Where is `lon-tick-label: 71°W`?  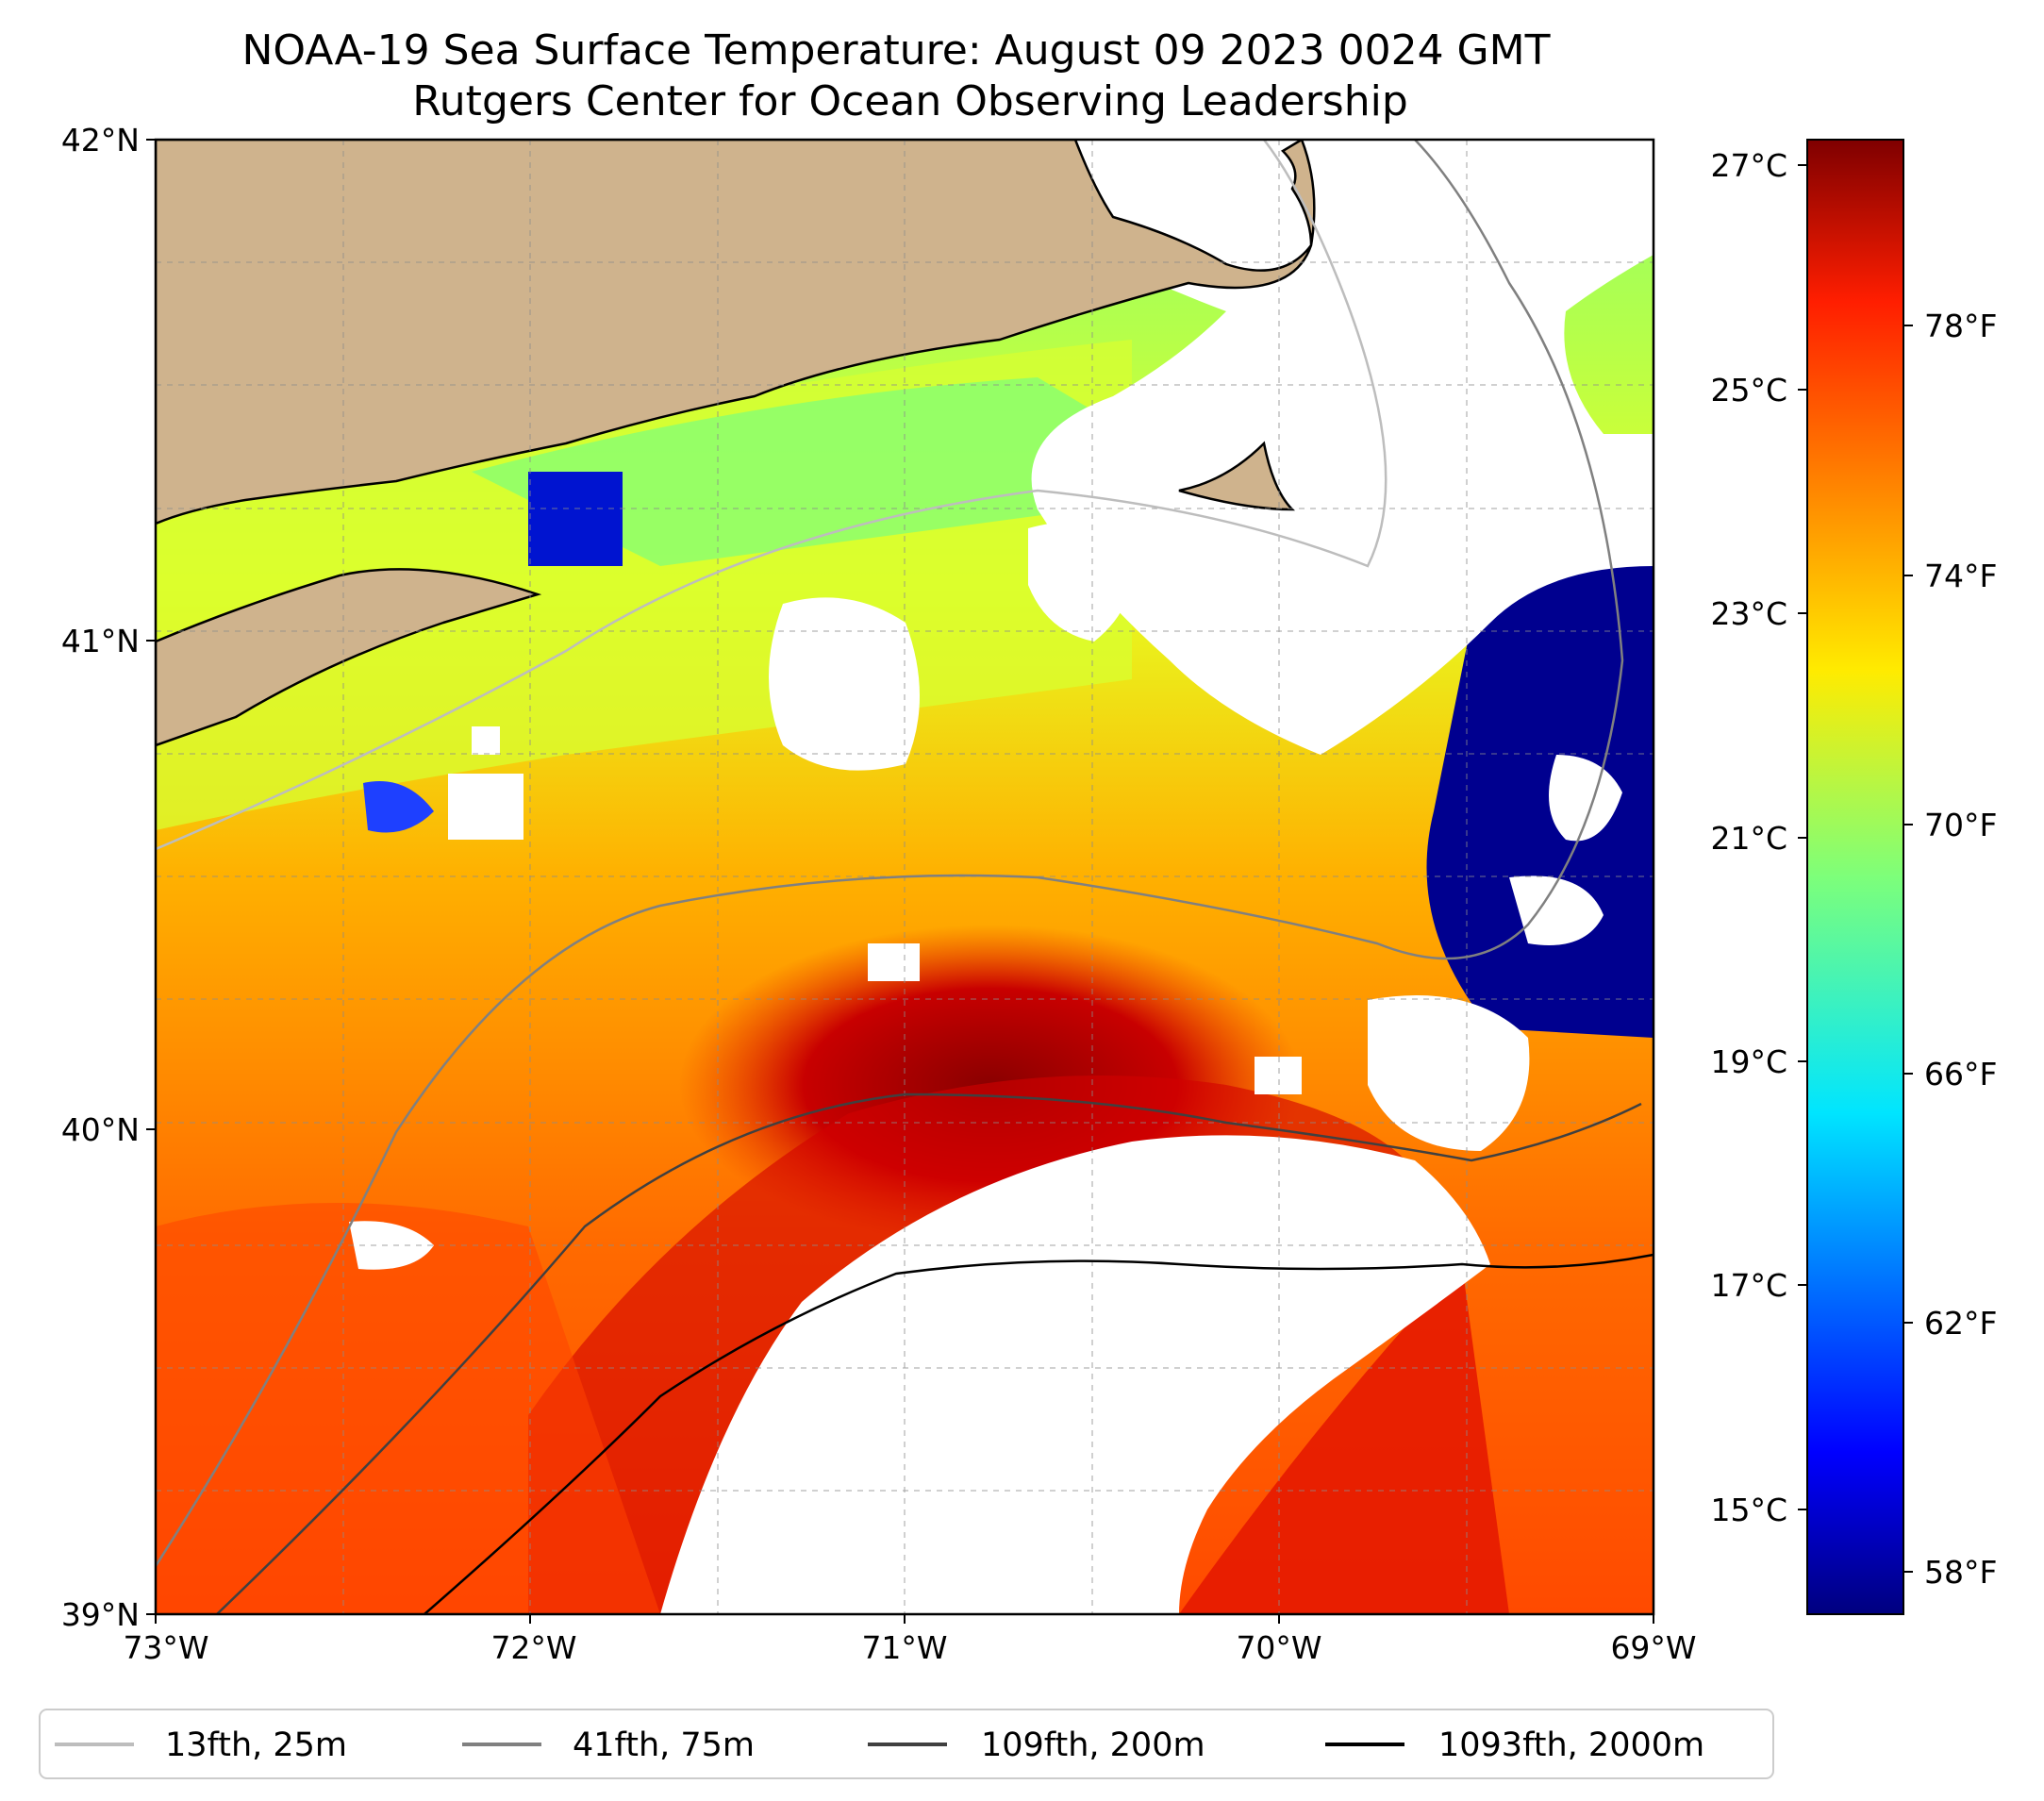 lon-tick-label: 71°W is located at coordinates (904, 1647).